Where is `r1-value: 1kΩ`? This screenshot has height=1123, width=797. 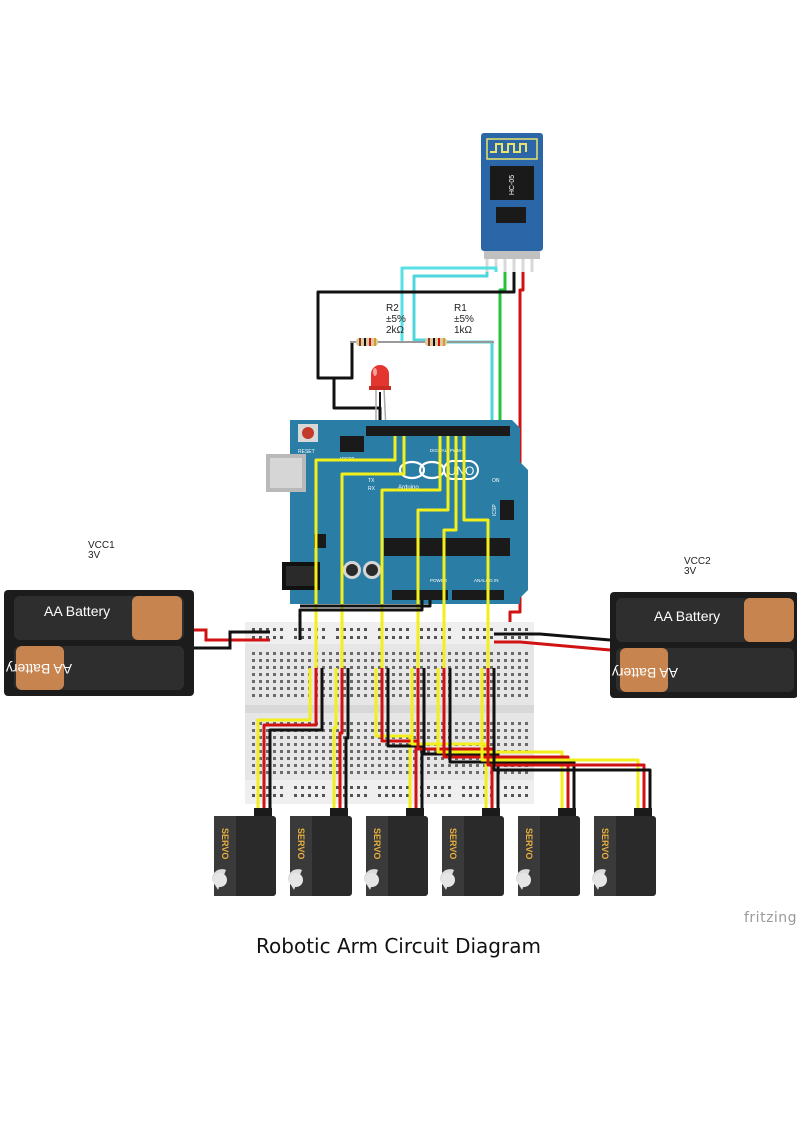
r1-value: 1kΩ is located at coordinates (463, 330).